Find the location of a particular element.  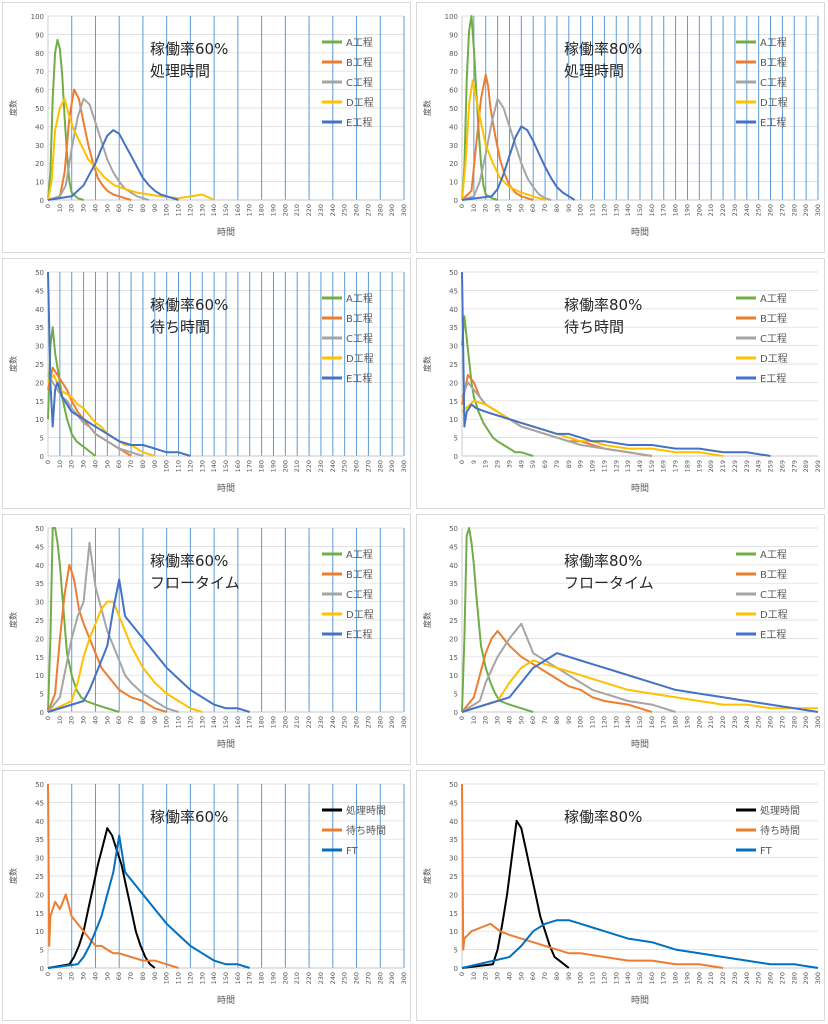

x-tick-label: 250 is located at coordinates (345, 978).